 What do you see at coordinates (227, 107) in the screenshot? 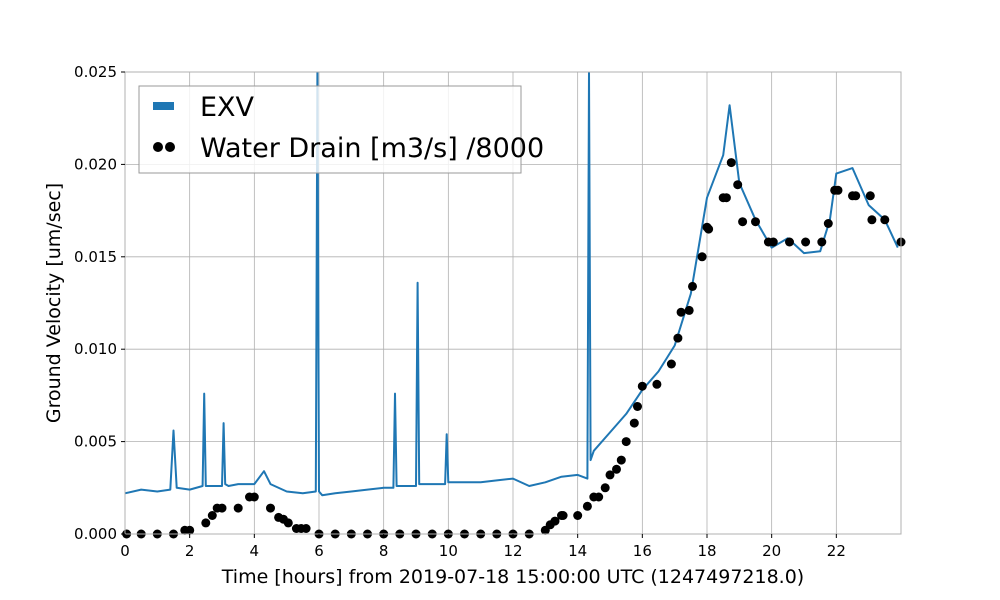
I see `legend-label-exv: EXV` at bounding box center [227, 107].